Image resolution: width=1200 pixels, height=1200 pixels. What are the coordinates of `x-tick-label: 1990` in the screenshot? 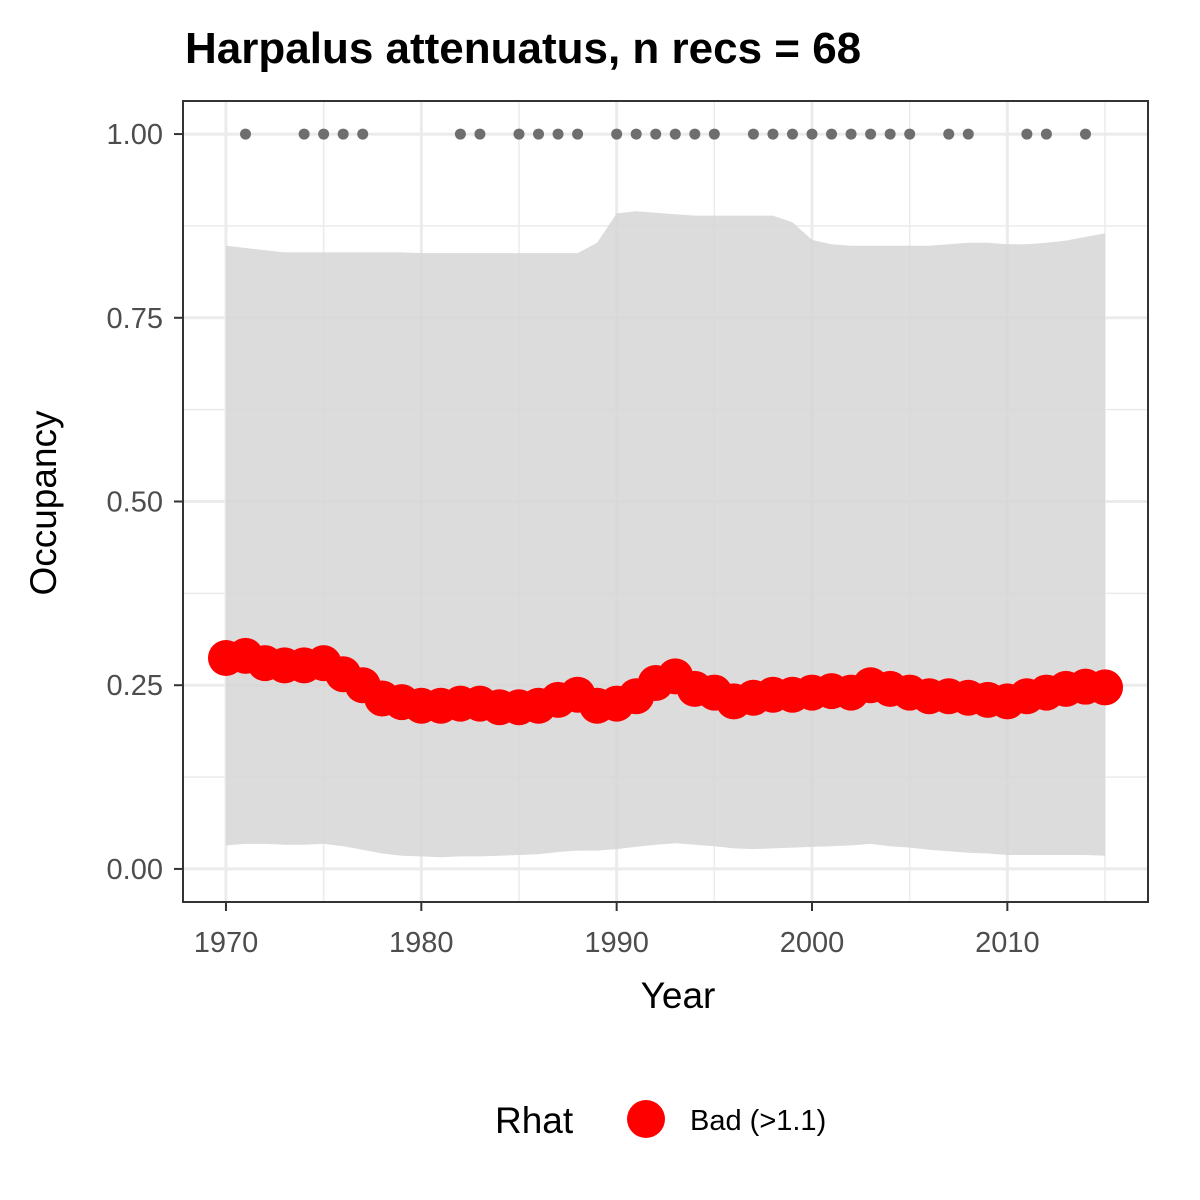 It's located at (616, 943).